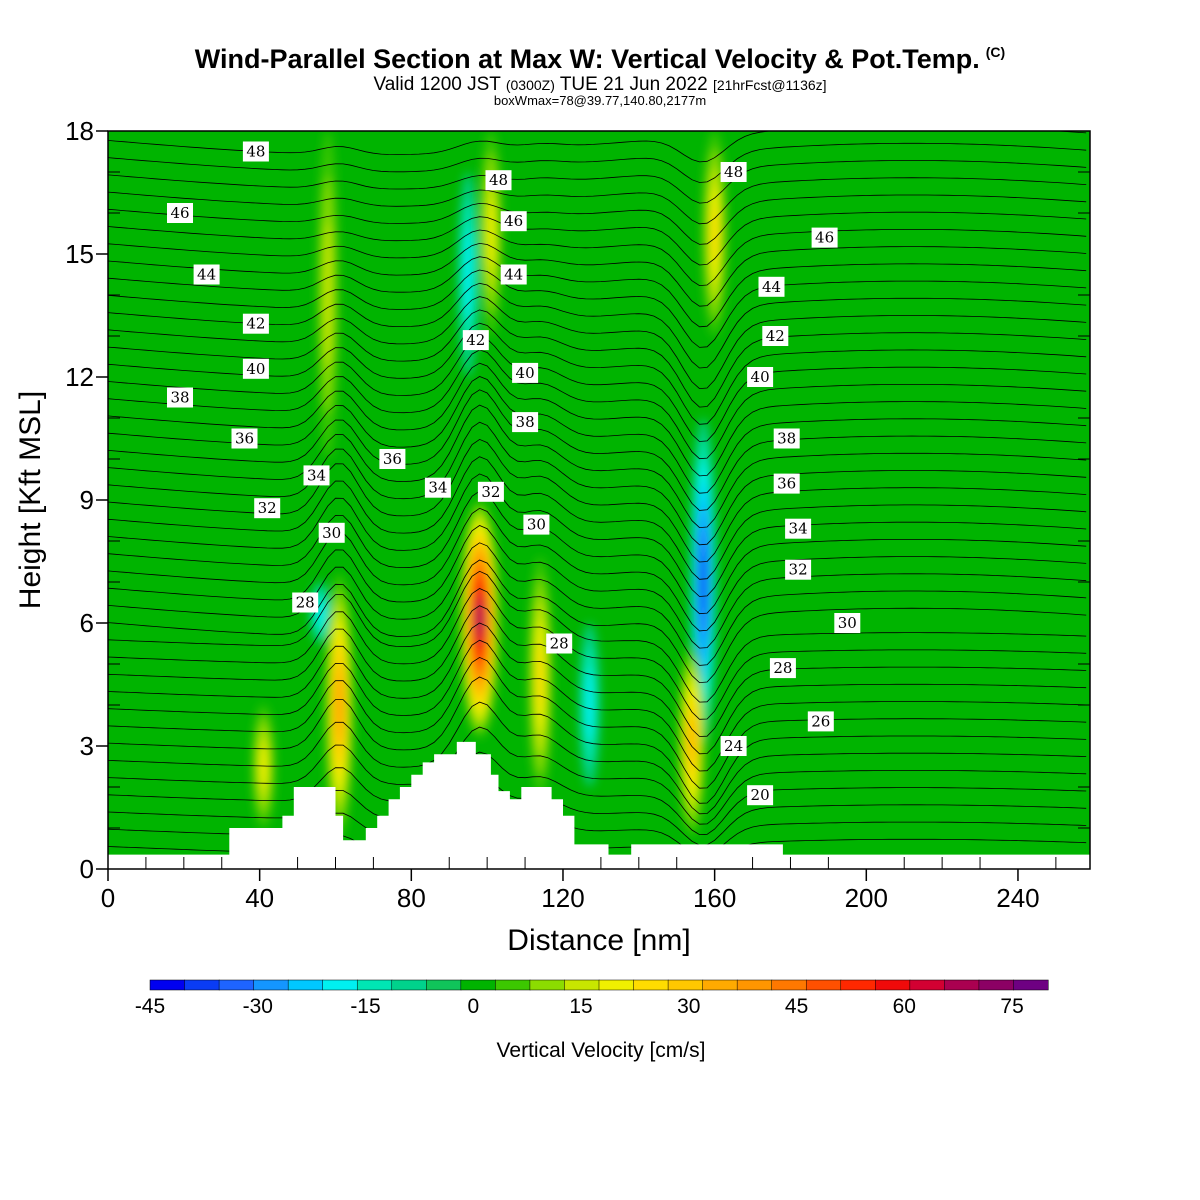  I want to click on contour-label-38: 38, so click(180, 397).